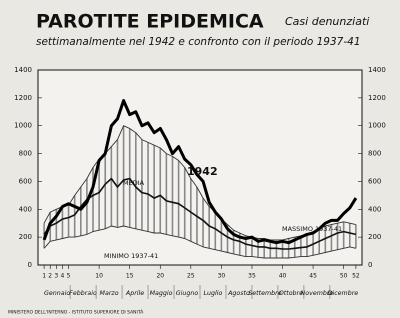 This screenshot has width=400, height=318. Describe the element at coordinates (187, 293) in the screenshot. I see `month-label: Giugno` at that location.